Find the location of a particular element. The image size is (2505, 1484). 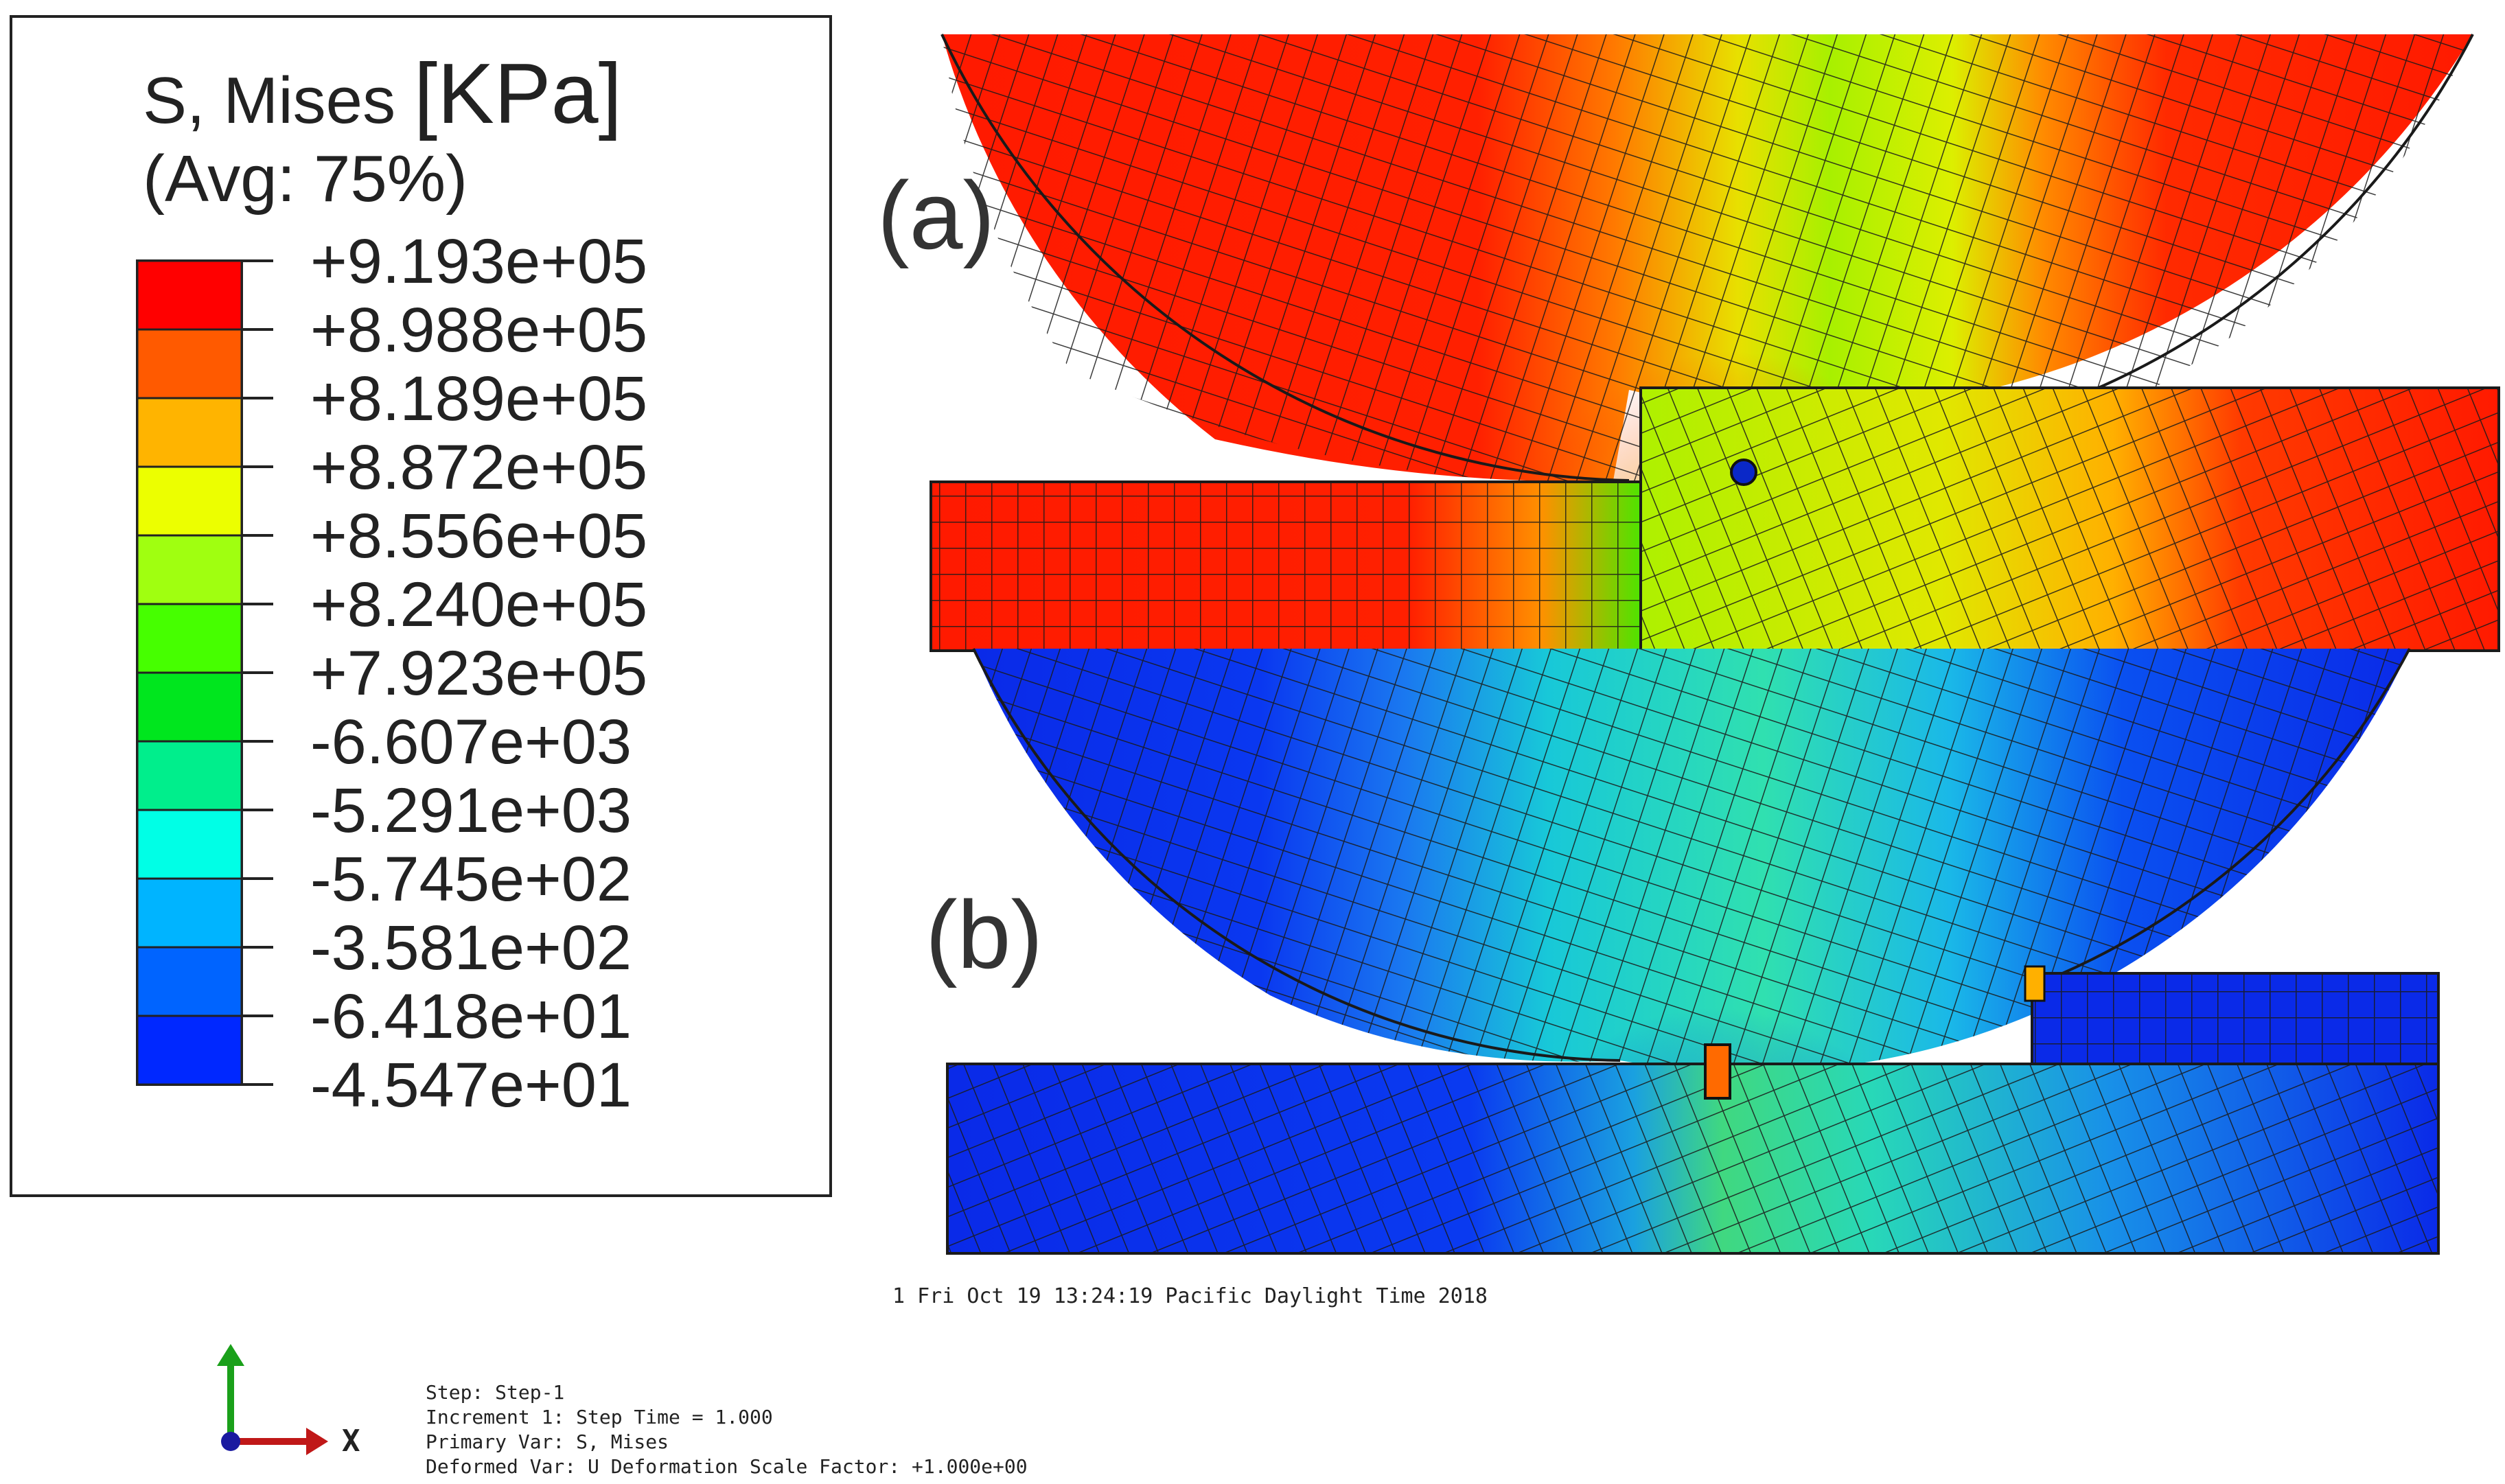

coordinate-triad: X is located at coordinates (288, 1401).